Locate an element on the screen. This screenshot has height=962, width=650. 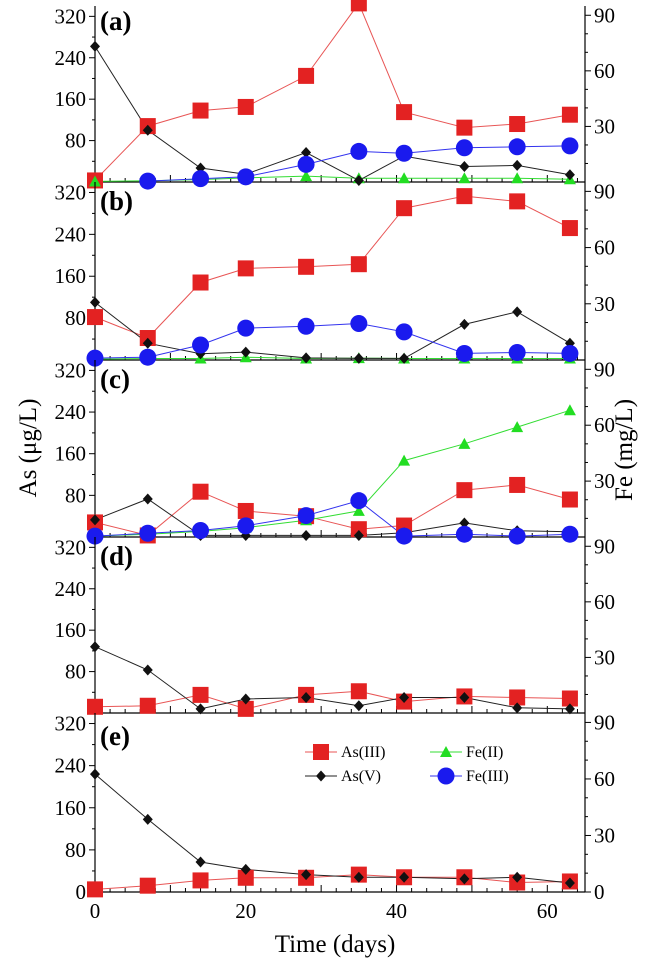
left-axis-title: As (μg/L) is located at coordinates (28, 448).